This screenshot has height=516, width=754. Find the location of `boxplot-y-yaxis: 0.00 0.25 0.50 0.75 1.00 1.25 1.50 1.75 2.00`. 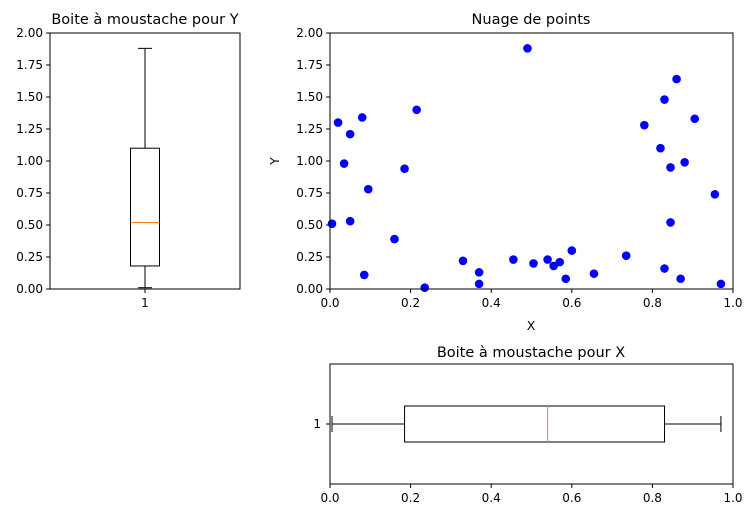

boxplot-y-yaxis: 0.00 0.25 0.50 0.75 1.00 1.25 1.50 1.75 2.00 is located at coordinates (33, 161).